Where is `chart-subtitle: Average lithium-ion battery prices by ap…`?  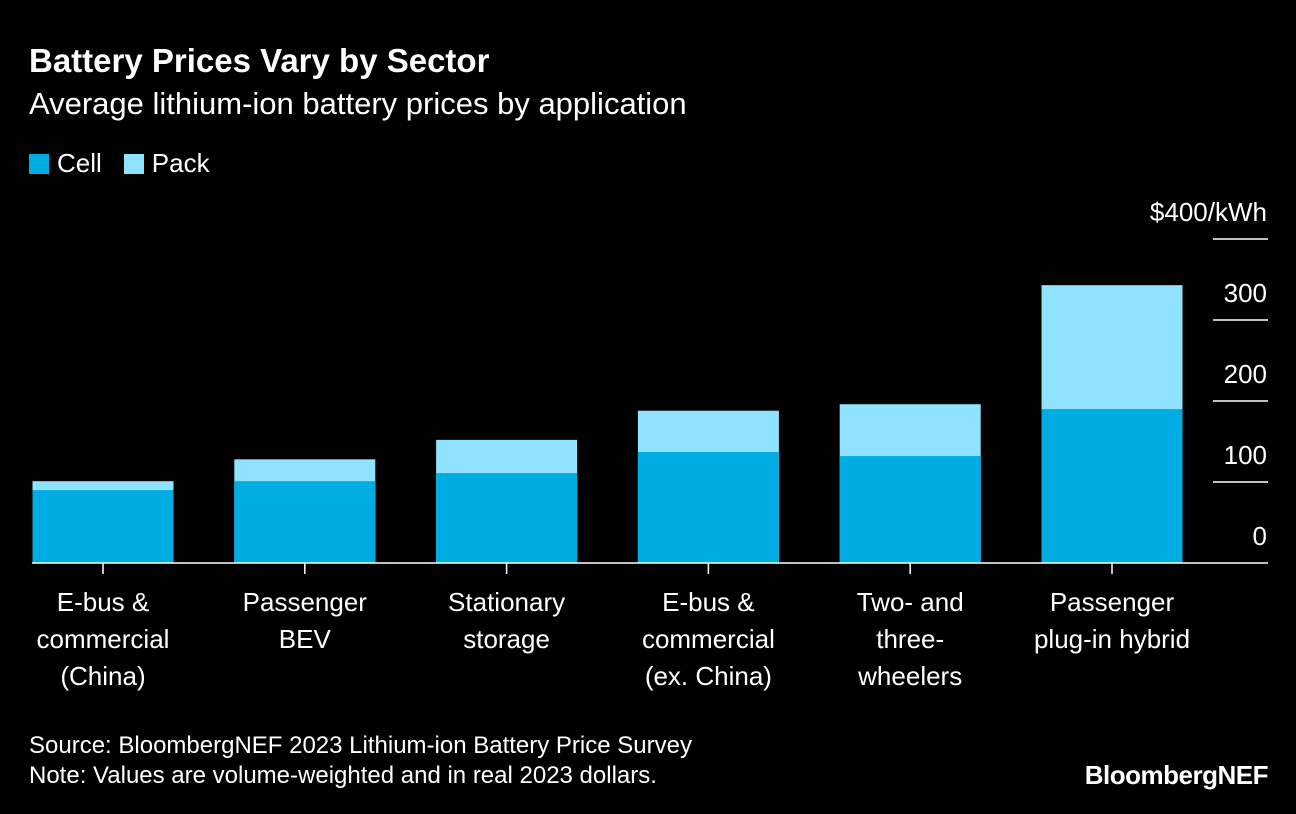 chart-subtitle: Average lithium-ion battery prices by ap… is located at coordinates (358, 103).